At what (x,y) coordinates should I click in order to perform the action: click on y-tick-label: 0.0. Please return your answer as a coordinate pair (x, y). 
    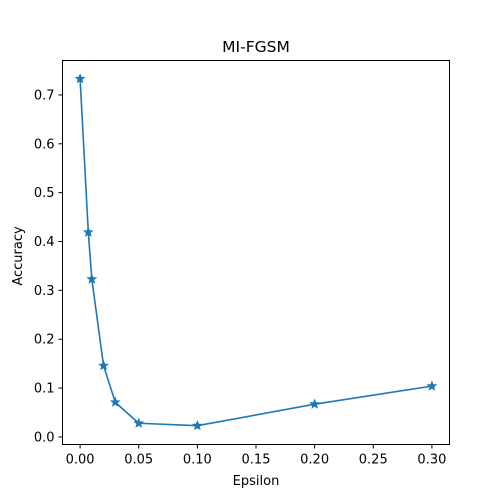
    Looking at the image, I should click on (44, 437).